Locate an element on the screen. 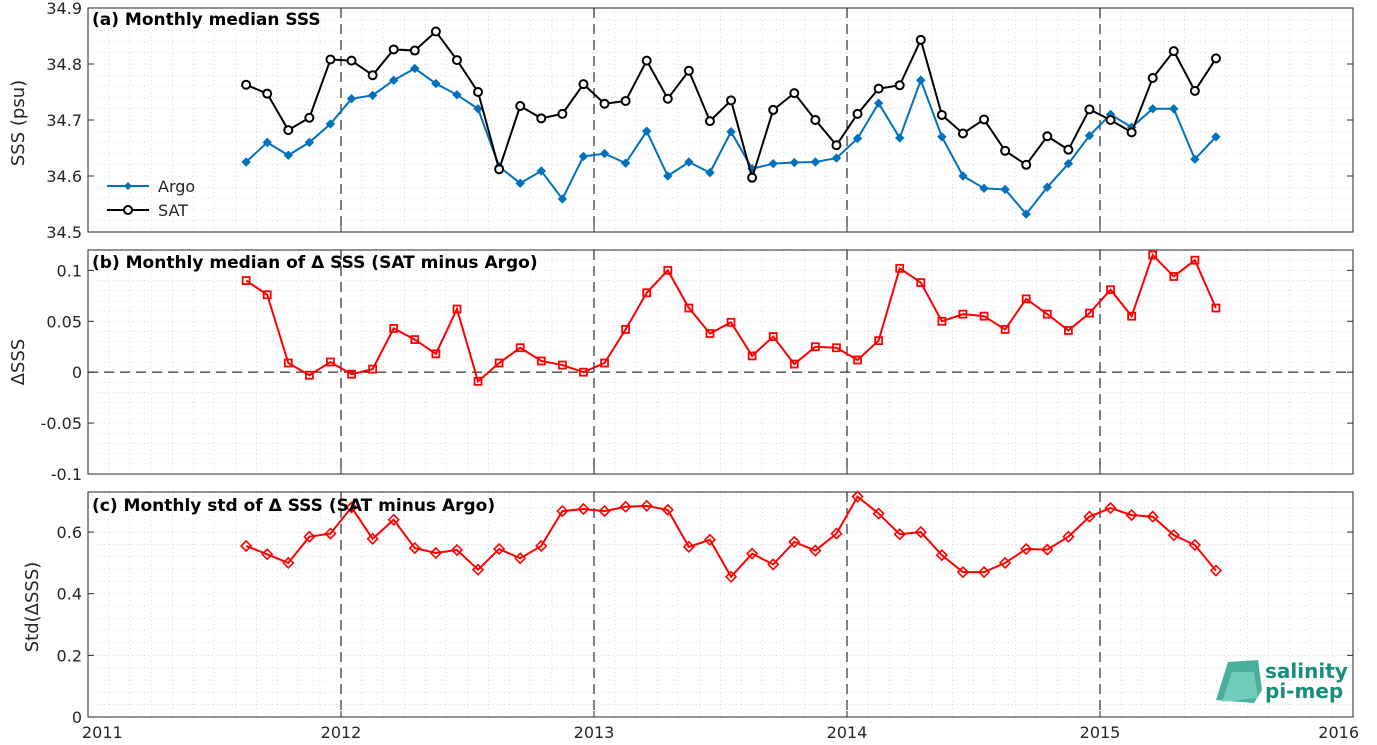  panel-c-x-ticks: 2011 2012 2013 2014 2015 2016 is located at coordinates (720, 726).